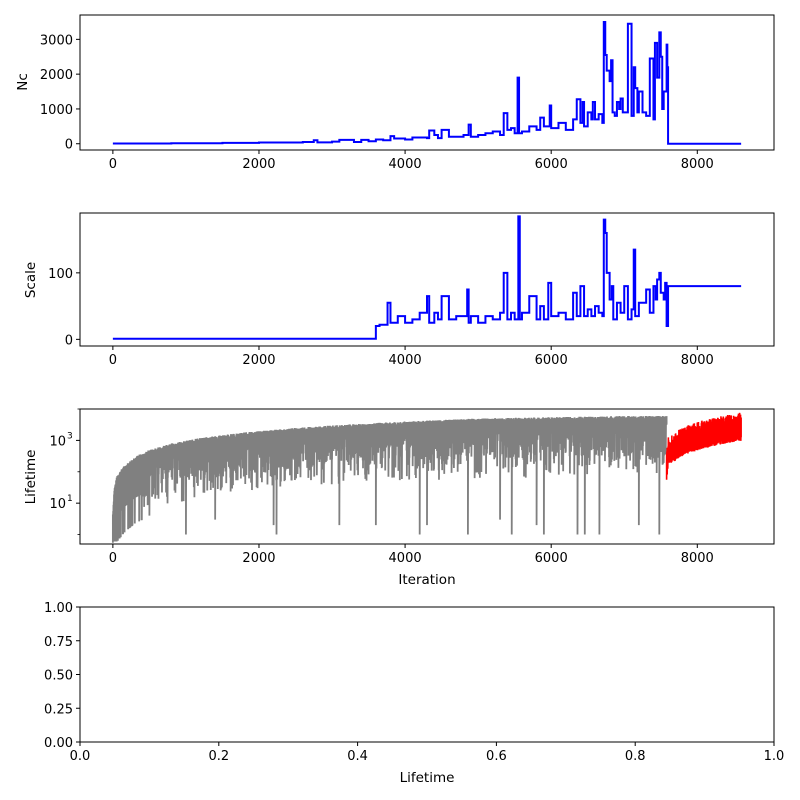 The height and width of the screenshot is (800, 800). I want to click on nc-xtick-label: 0, so click(113, 164).